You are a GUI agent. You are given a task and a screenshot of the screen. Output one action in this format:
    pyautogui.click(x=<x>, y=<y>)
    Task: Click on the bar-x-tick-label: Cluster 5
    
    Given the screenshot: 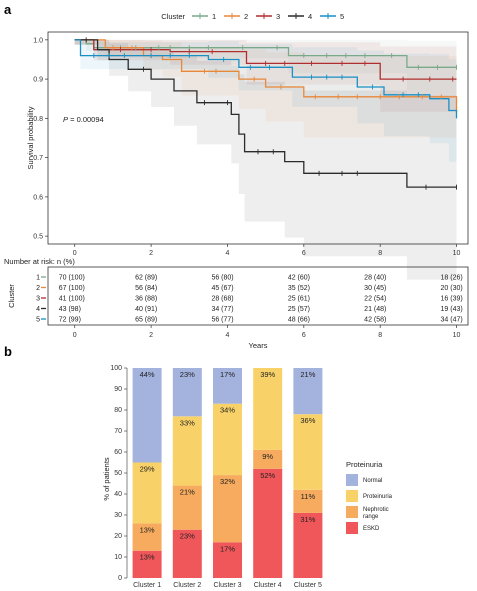 What is the action you would take?
    pyautogui.click(x=308, y=585)
    